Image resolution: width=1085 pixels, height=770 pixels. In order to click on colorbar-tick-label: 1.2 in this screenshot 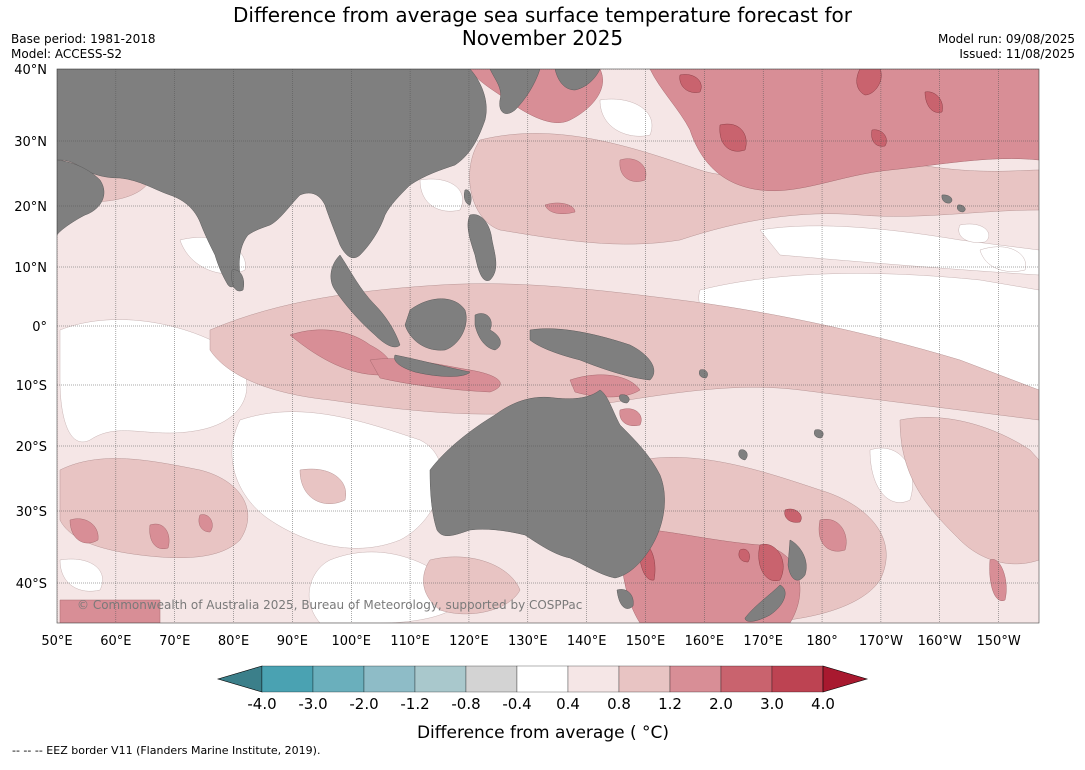, I will do `click(670, 704)`.